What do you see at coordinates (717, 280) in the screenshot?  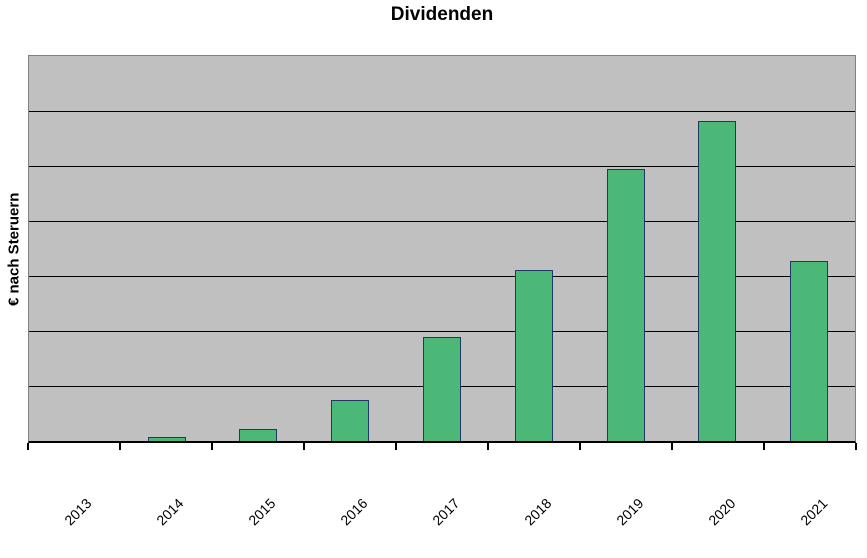 I see `bar-2020` at bounding box center [717, 280].